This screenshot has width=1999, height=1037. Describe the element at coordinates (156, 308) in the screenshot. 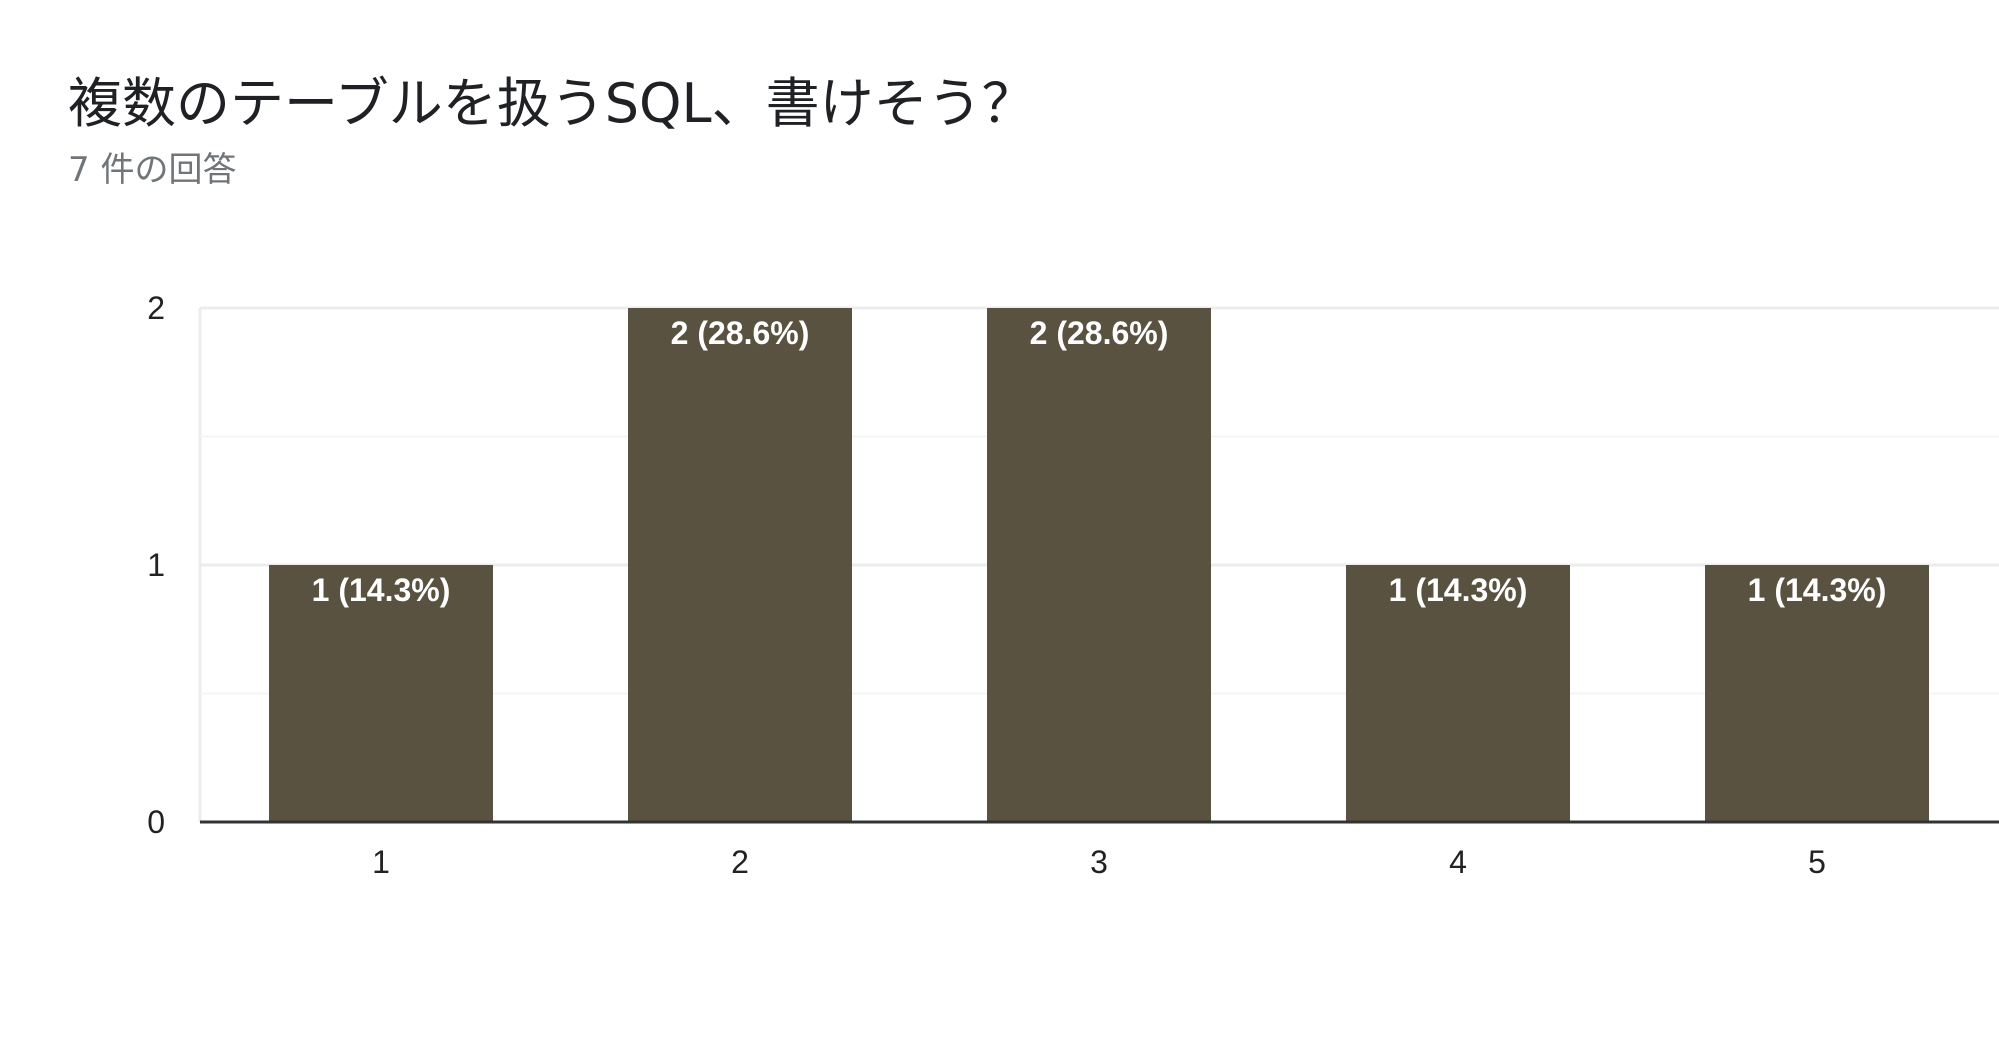

I see `y-tick-label: 2` at that location.